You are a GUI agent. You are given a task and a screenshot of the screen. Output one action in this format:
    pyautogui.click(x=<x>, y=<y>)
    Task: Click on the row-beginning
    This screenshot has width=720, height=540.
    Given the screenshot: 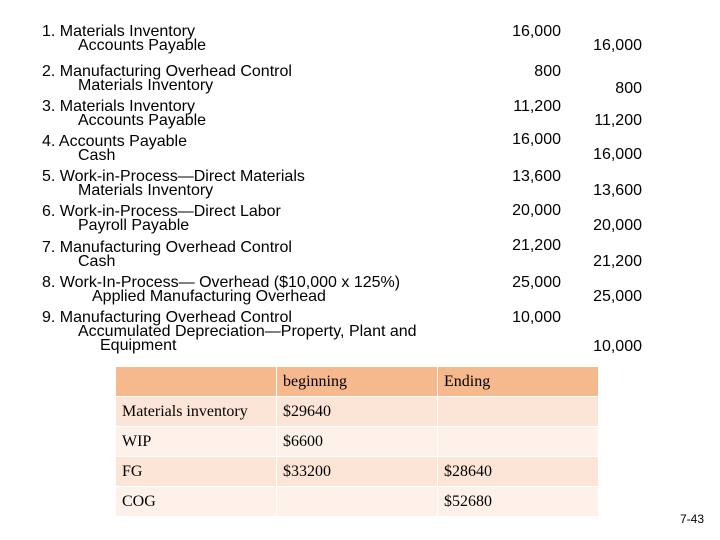 What is the action you would take?
    pyautogui.click(x=357, y=501)
    